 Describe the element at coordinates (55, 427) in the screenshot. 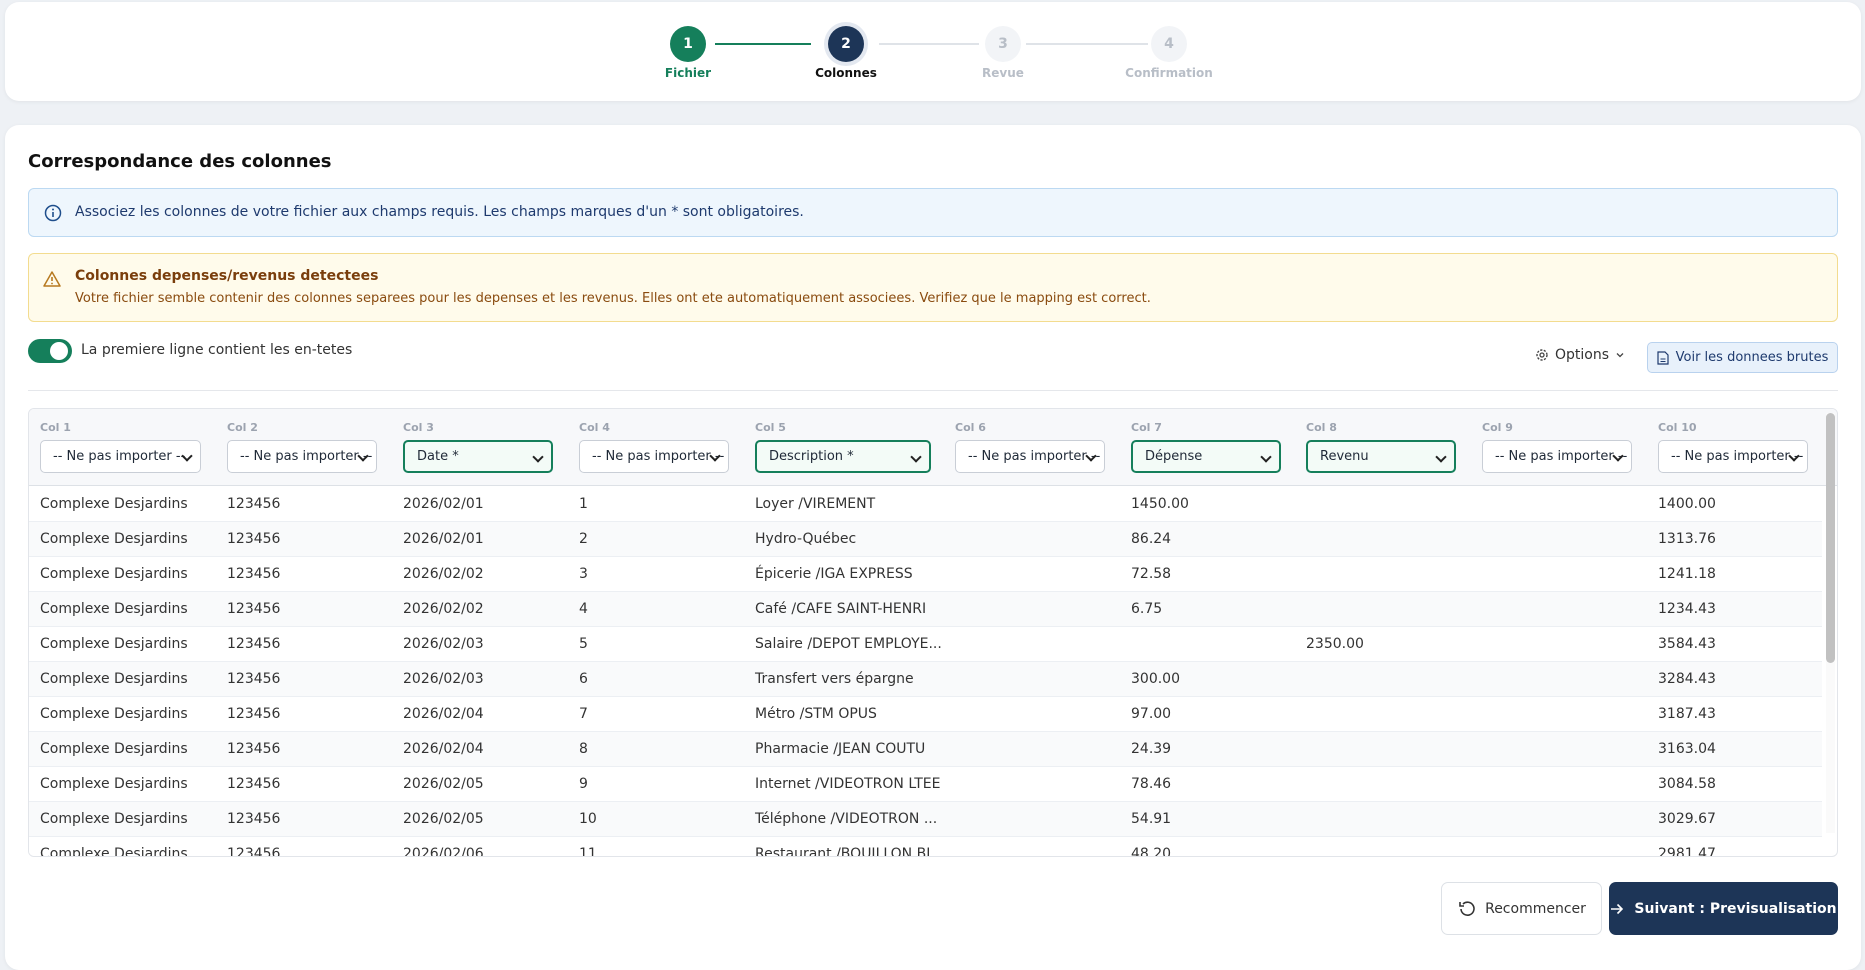

I see `column-label: Col 1` at that location.